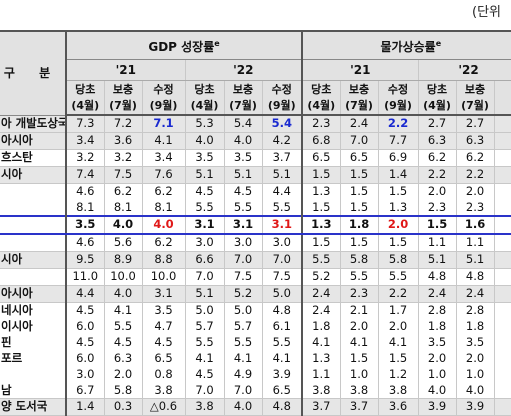 Image resolution: width=511 pixels, height=416 pixels. Describe the element at coordinates (125, 70) in the screenshot. I see `gdp-year-21: '21` at that location.